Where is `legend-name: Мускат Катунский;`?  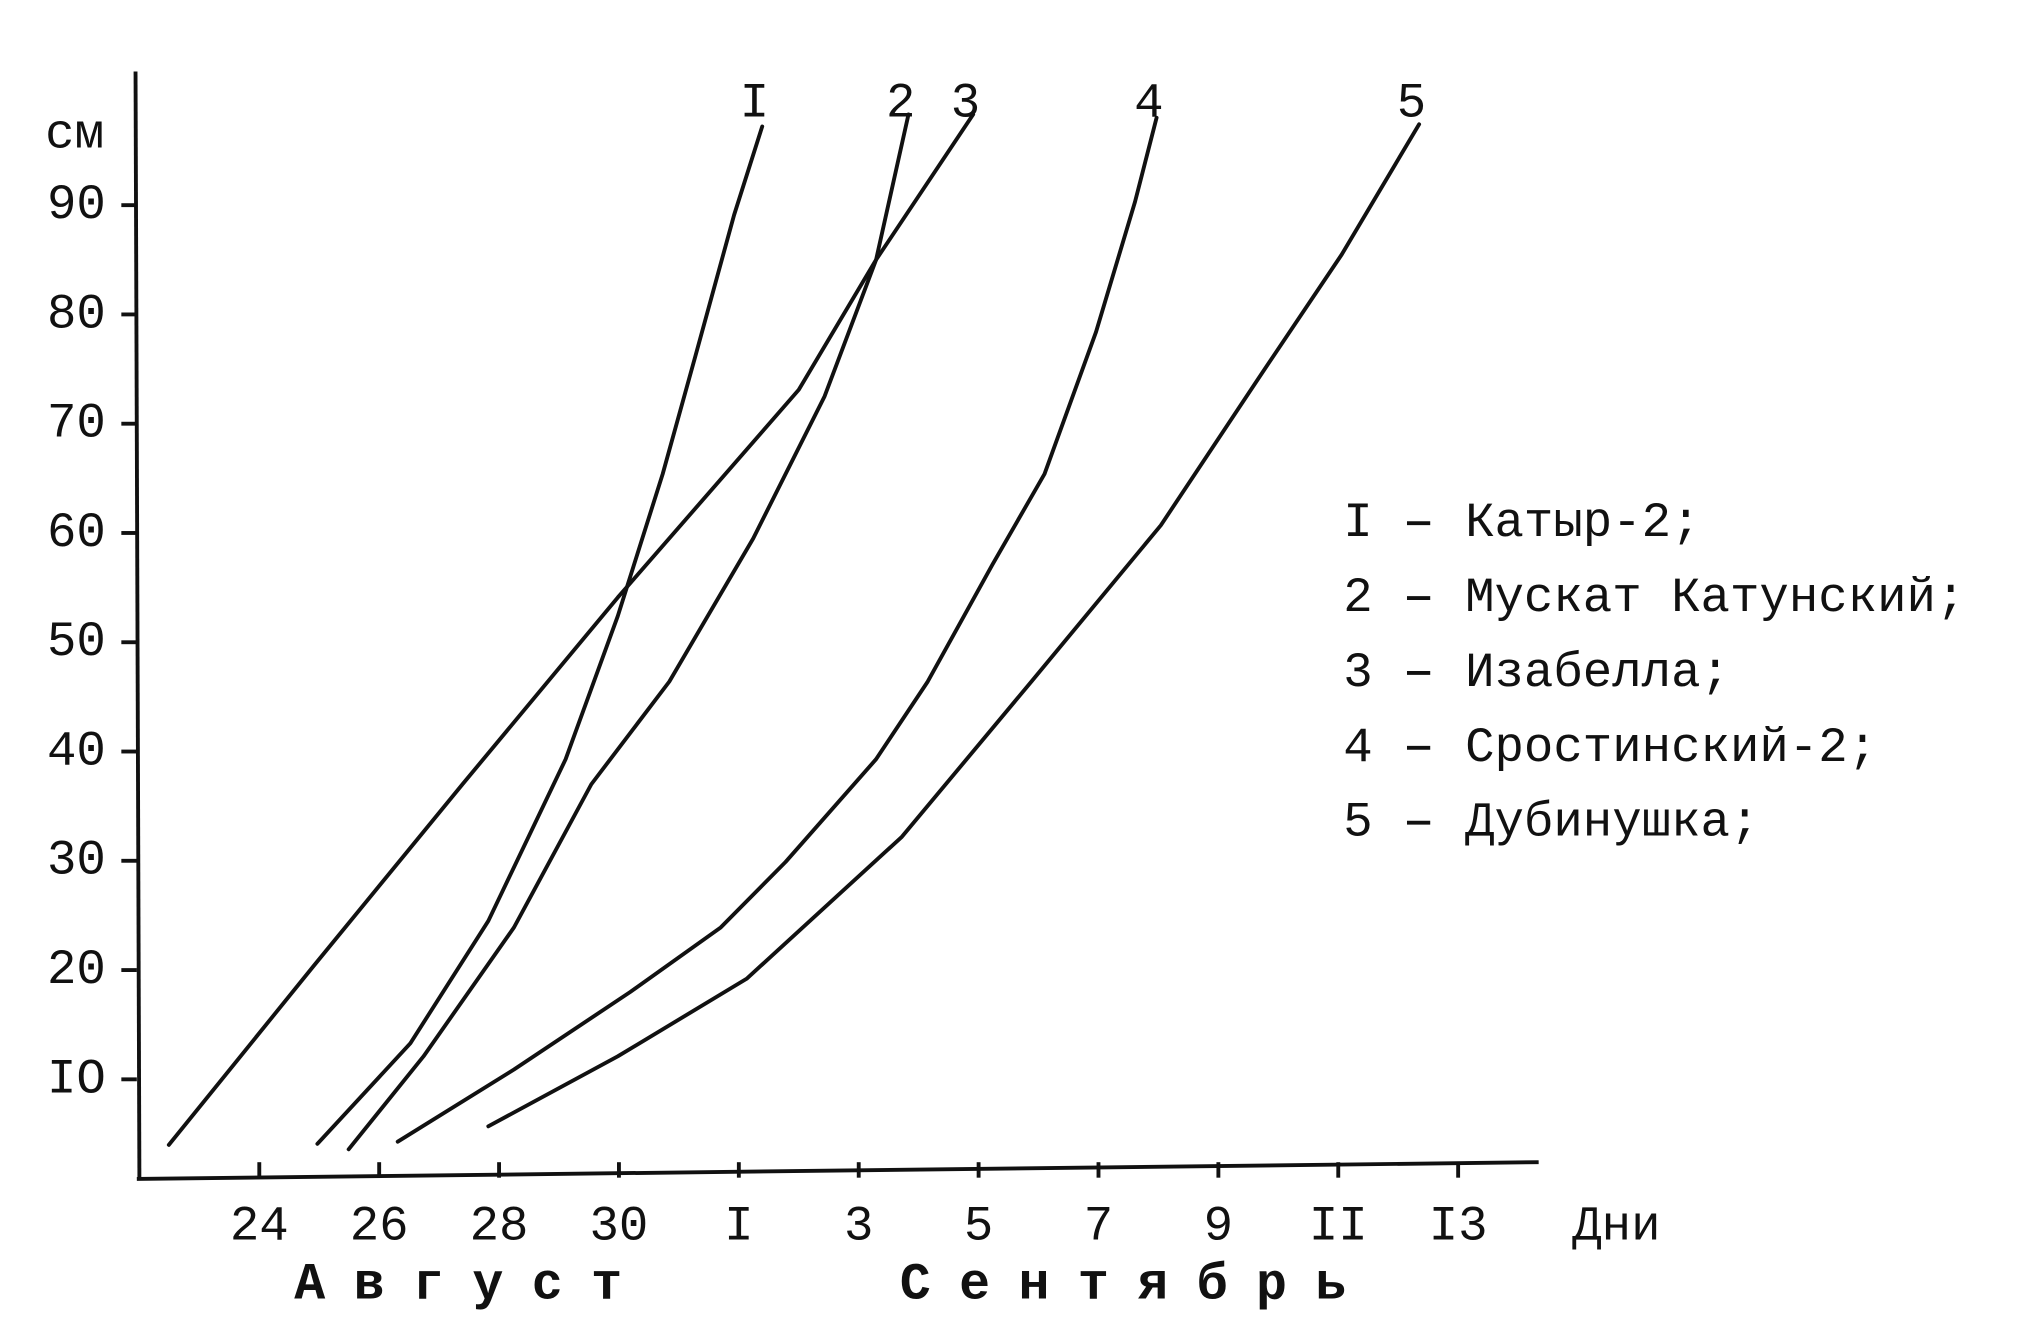 legend-name: Мускат Катунский; is located at coordinates (1715, 598).